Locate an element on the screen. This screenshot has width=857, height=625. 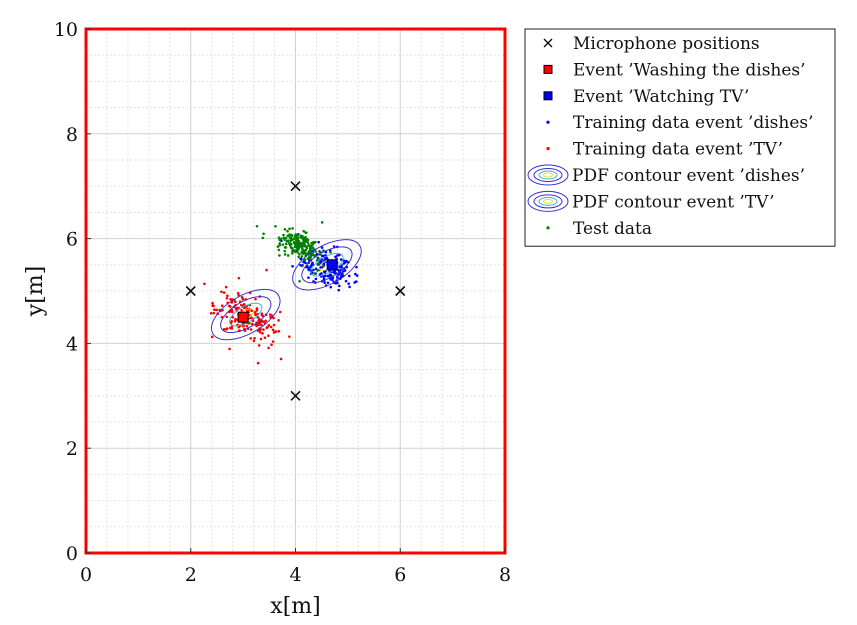
legend-label: Event ’Washing the dishes’ is located at coordinates (689, 70).